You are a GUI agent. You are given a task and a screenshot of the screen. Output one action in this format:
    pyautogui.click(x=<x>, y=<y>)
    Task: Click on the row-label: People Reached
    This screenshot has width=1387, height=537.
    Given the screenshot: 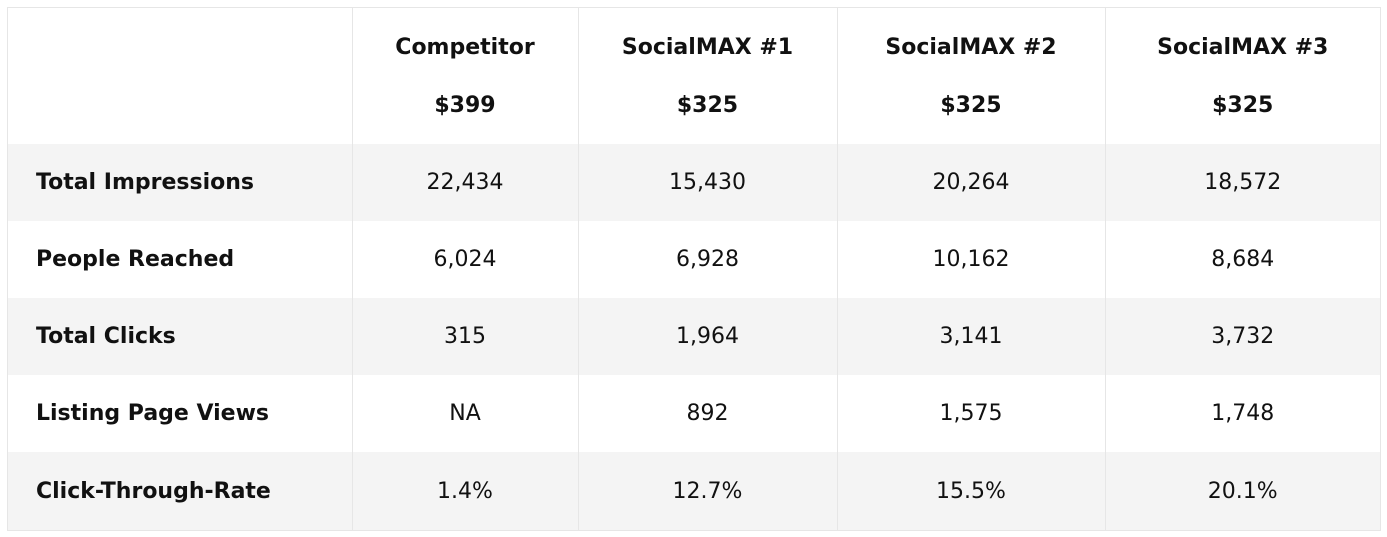 What is the action you would take?
    pyautogui.click(x=180, y=259)
    